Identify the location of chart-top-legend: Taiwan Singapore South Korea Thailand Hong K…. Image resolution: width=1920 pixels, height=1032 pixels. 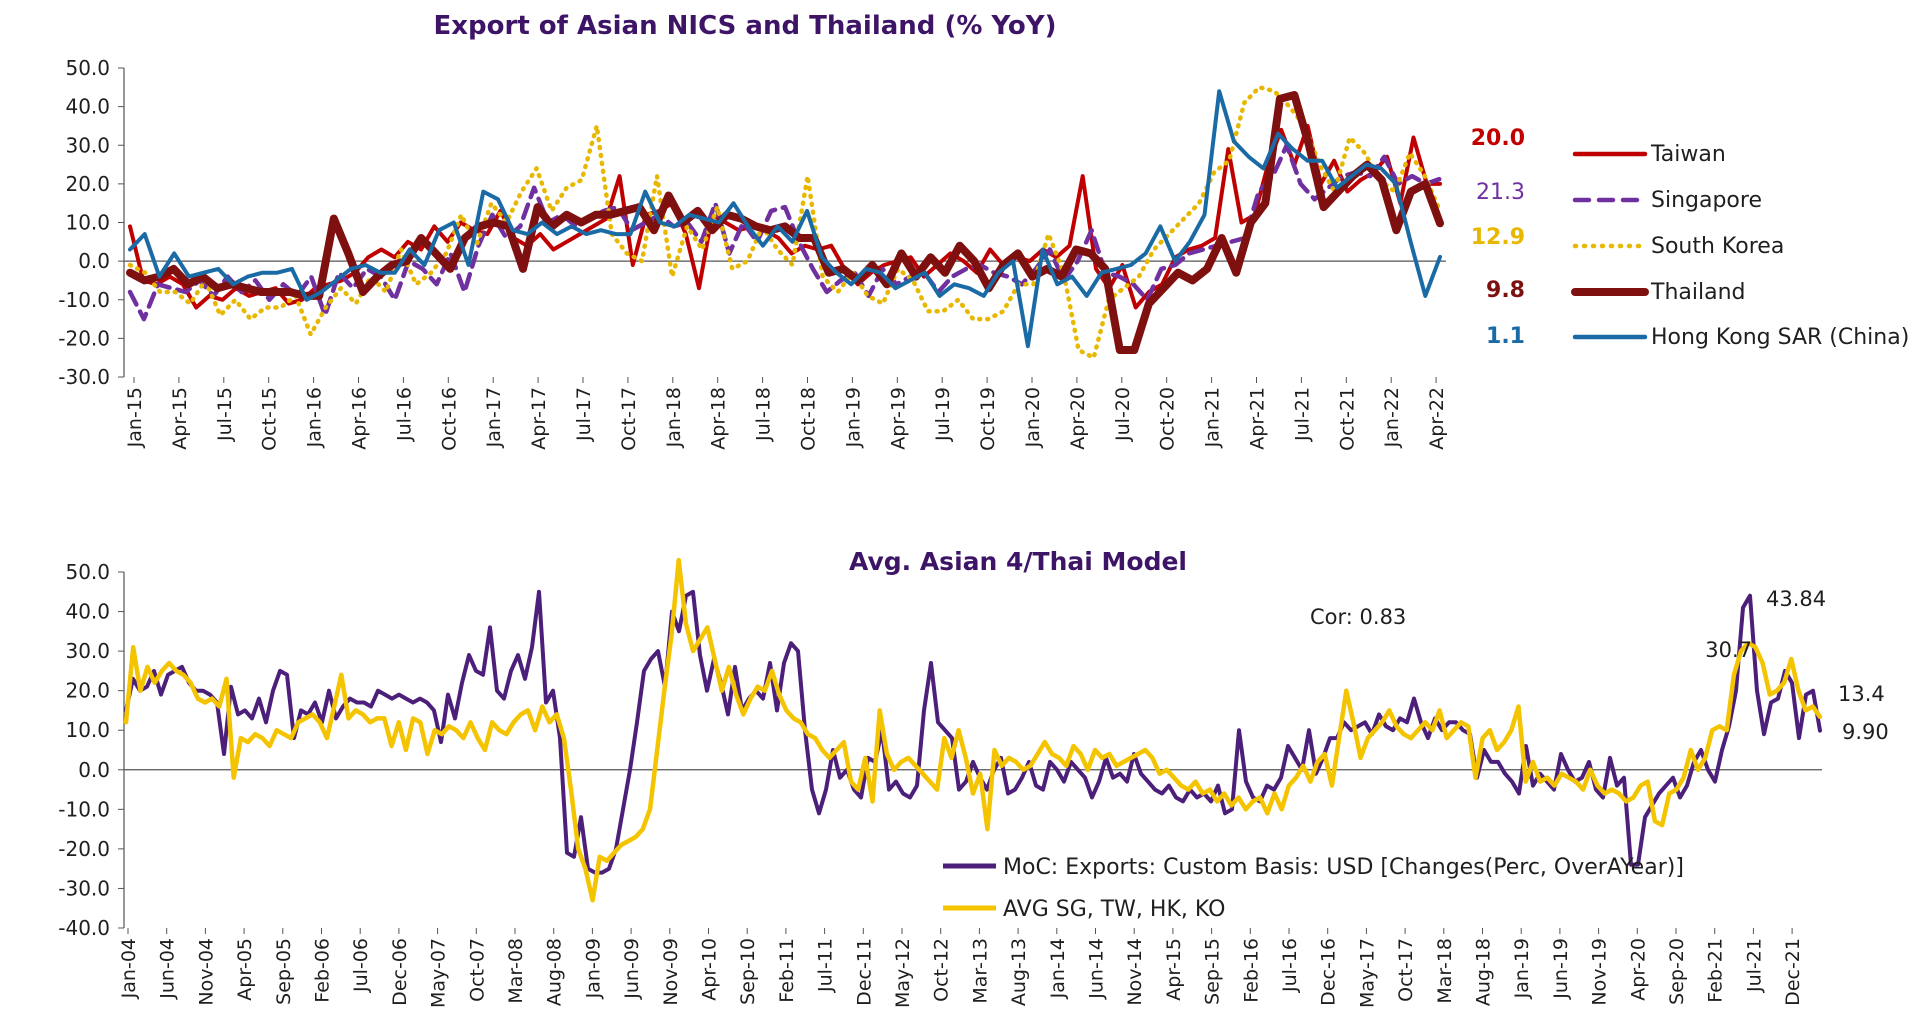
(1740, 246).